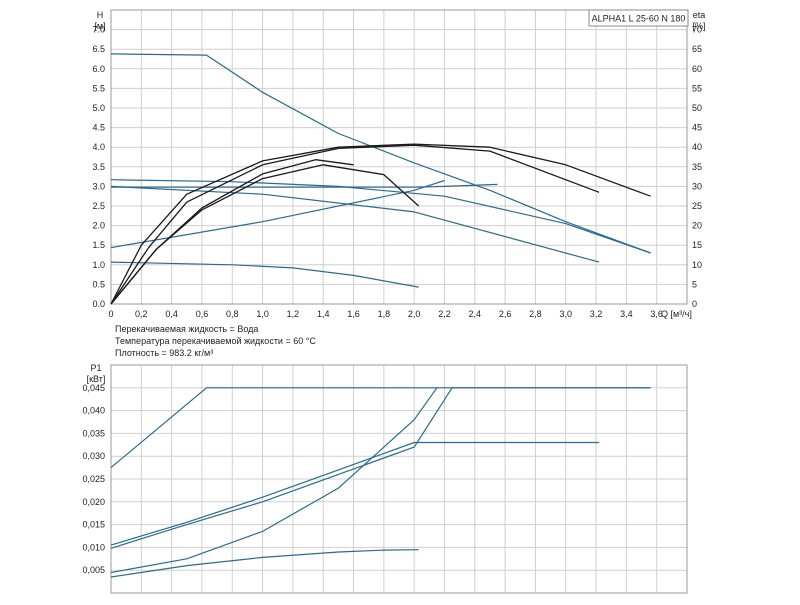 This screenshot has height=605, width=800. Describe the element at coordinates (98, 108) in the screenshot. I see `y-tick-label: 5.0` at that location.